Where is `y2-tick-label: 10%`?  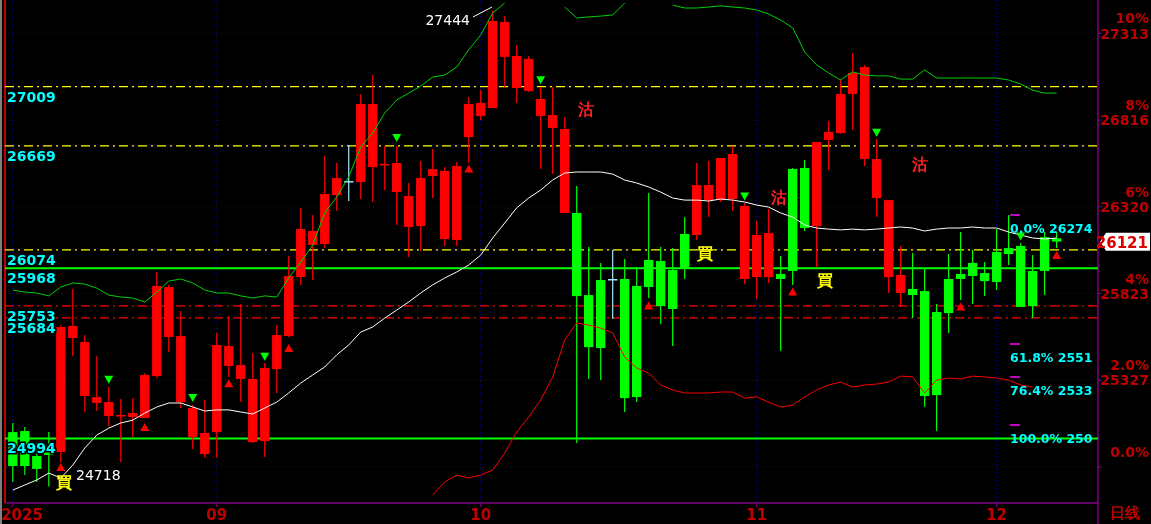 y2-tick-label: 10% is located at coordinates (1132, 18).